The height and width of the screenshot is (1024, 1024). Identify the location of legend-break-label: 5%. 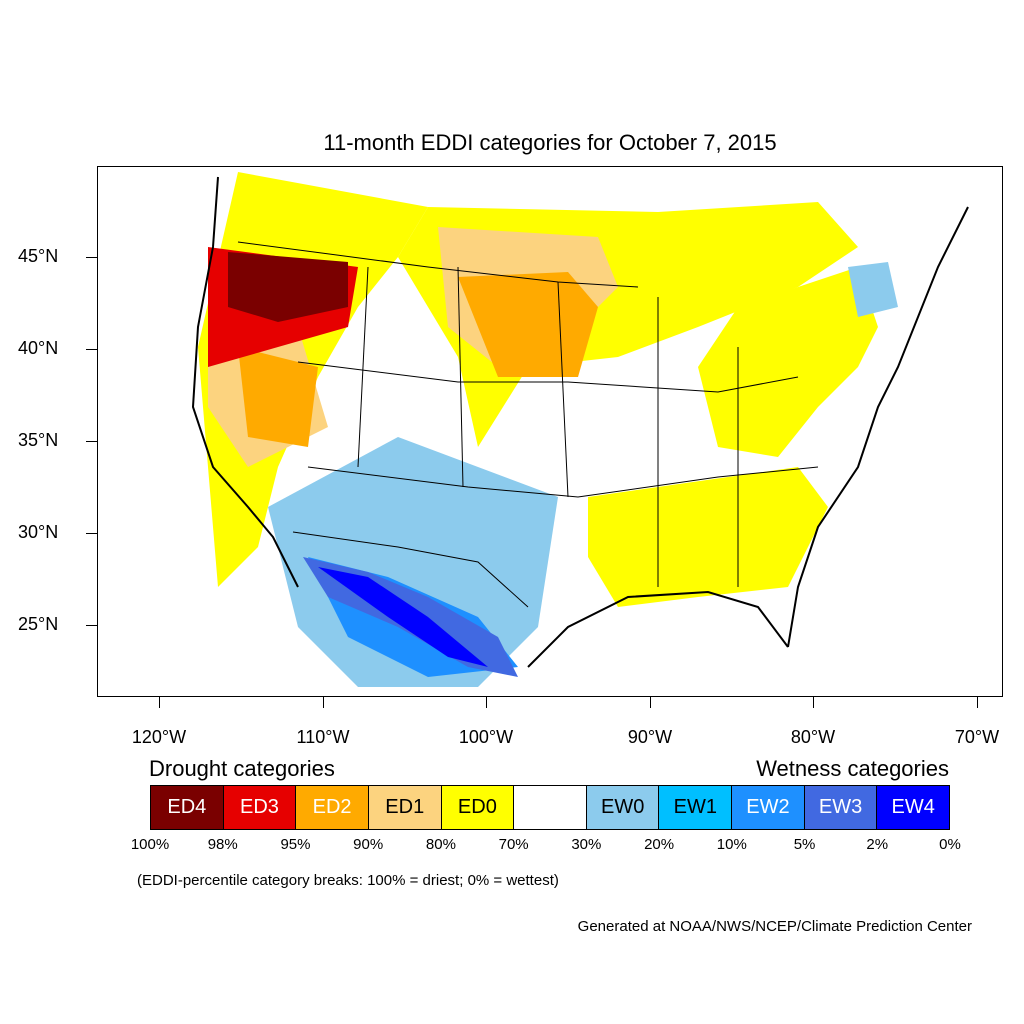
(804, 844).